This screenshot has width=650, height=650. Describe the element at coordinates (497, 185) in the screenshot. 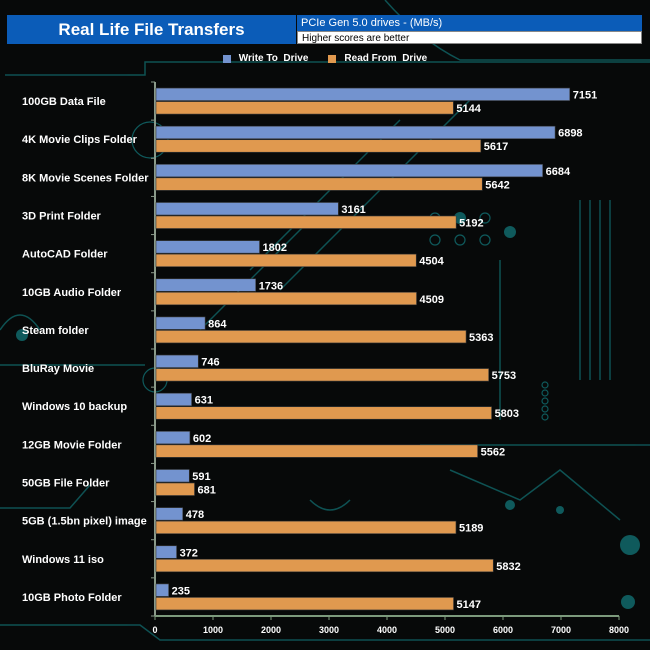

I see `data-label-read: 5642` at that location.